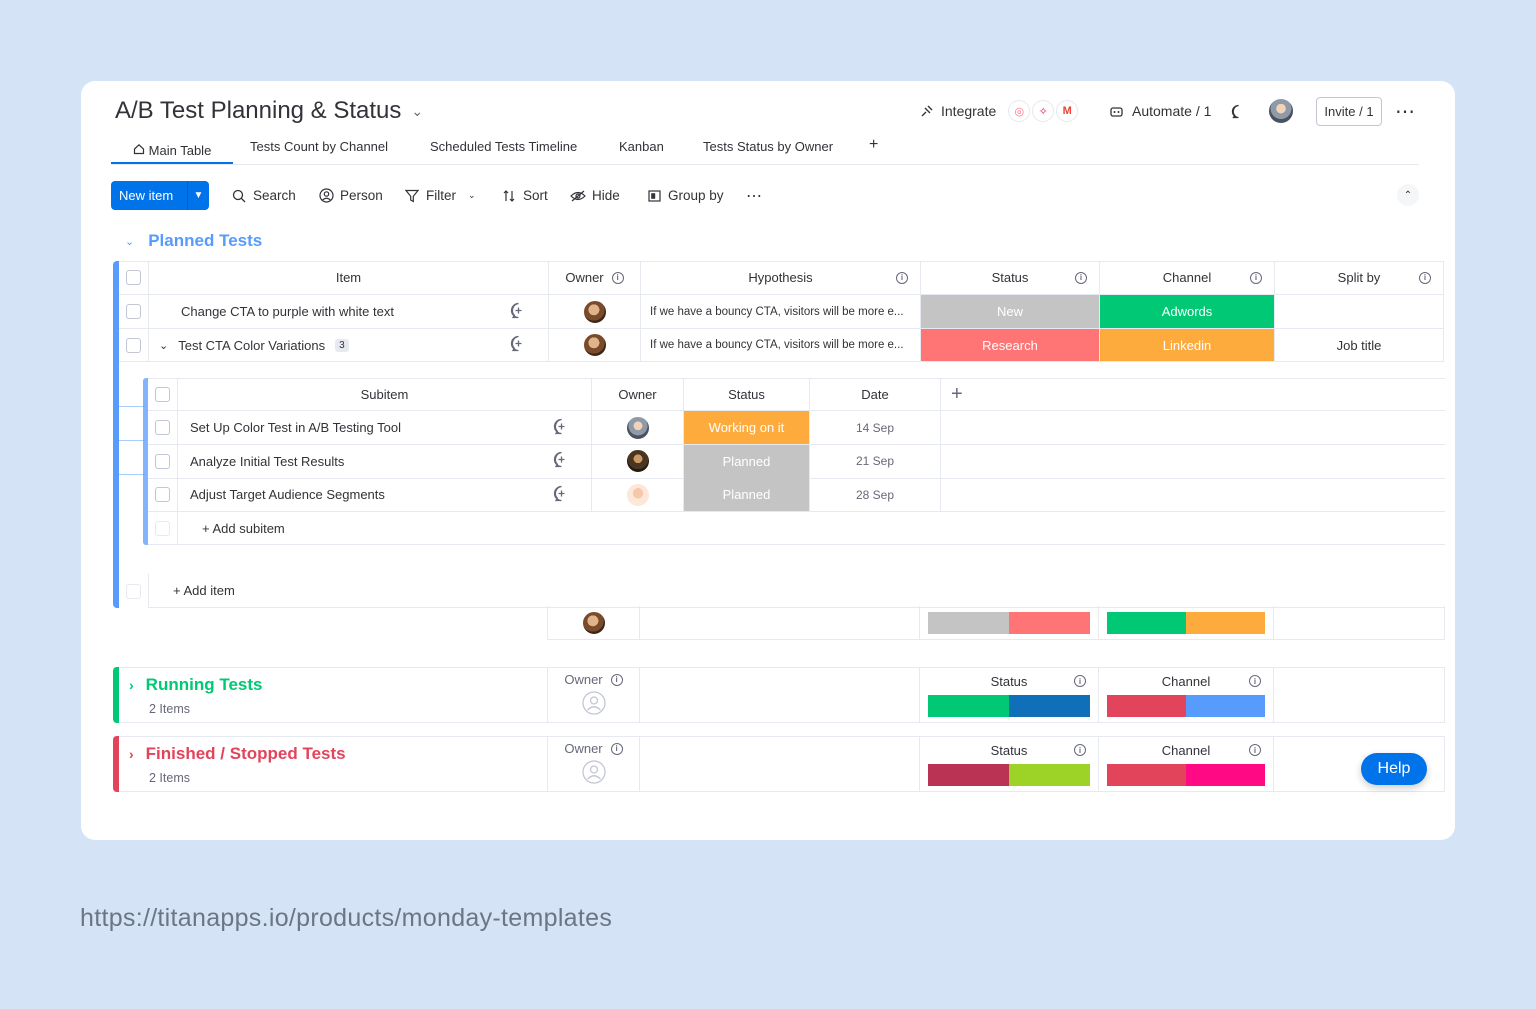 The image size is (1536, 1009). I want to click on subitem-name: Analyze Initial Test Results, so click(267, 461).